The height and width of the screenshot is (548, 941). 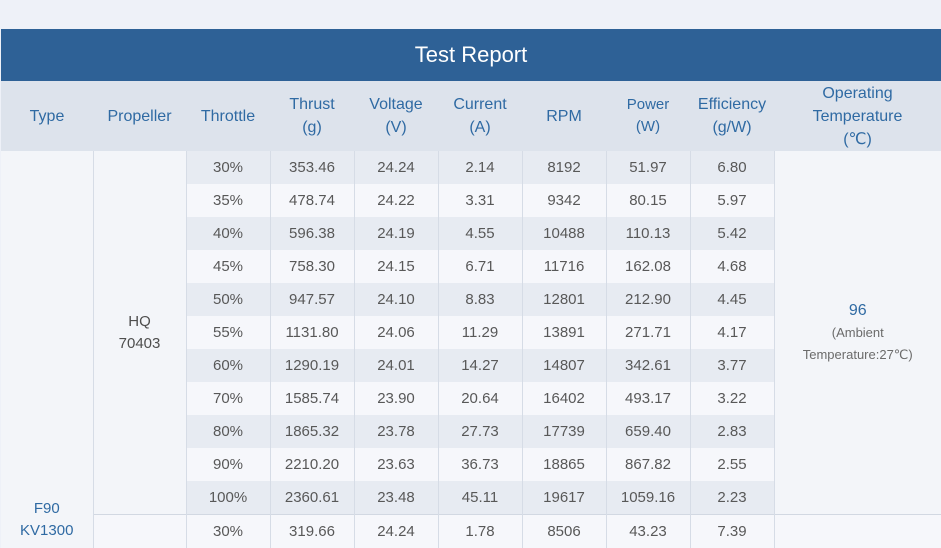 I want to click on temperature-cell-next, so click(x=857, y=531).